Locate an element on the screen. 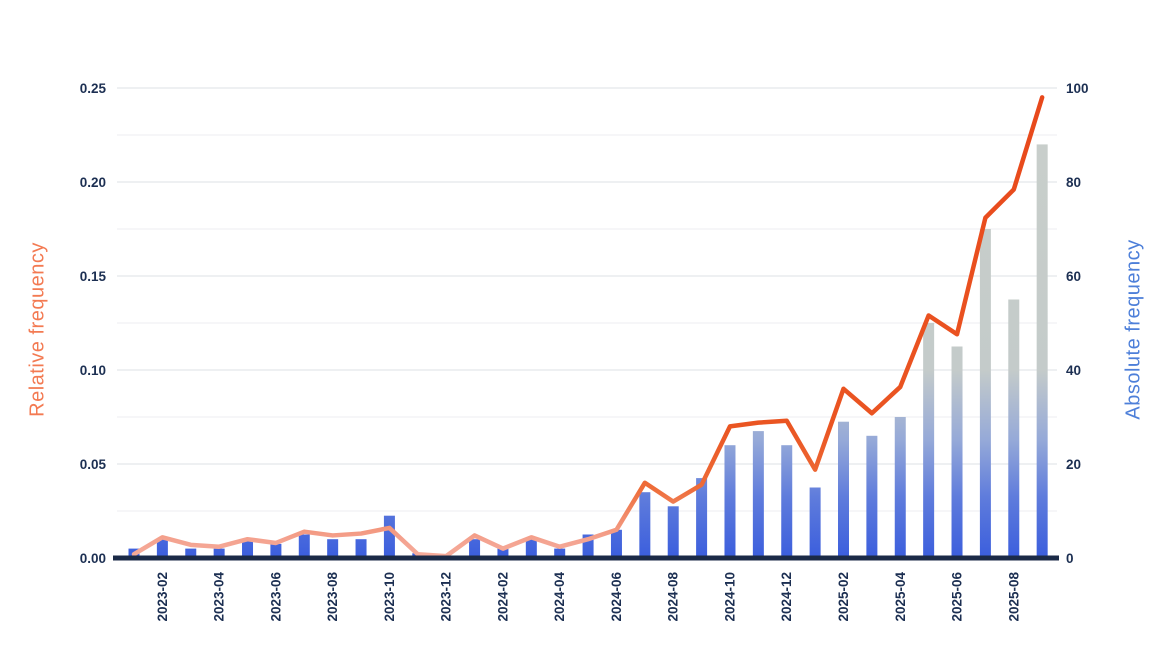  x-tick-2024-08: 2024-08 is located at coordinates (673, 597).